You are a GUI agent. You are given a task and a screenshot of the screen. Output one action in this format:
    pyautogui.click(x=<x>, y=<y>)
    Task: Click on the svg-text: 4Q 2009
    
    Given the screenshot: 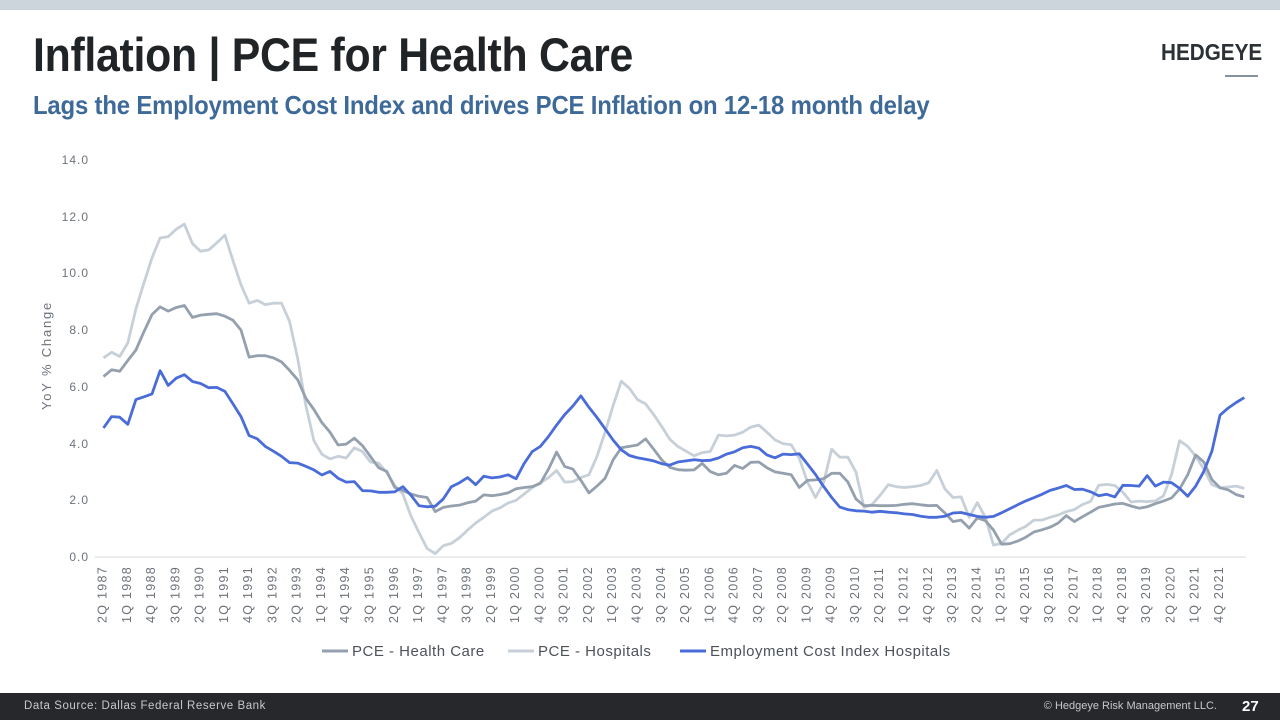 What is the action you would take?
    pyautogui.click(x=831, y=594)
    